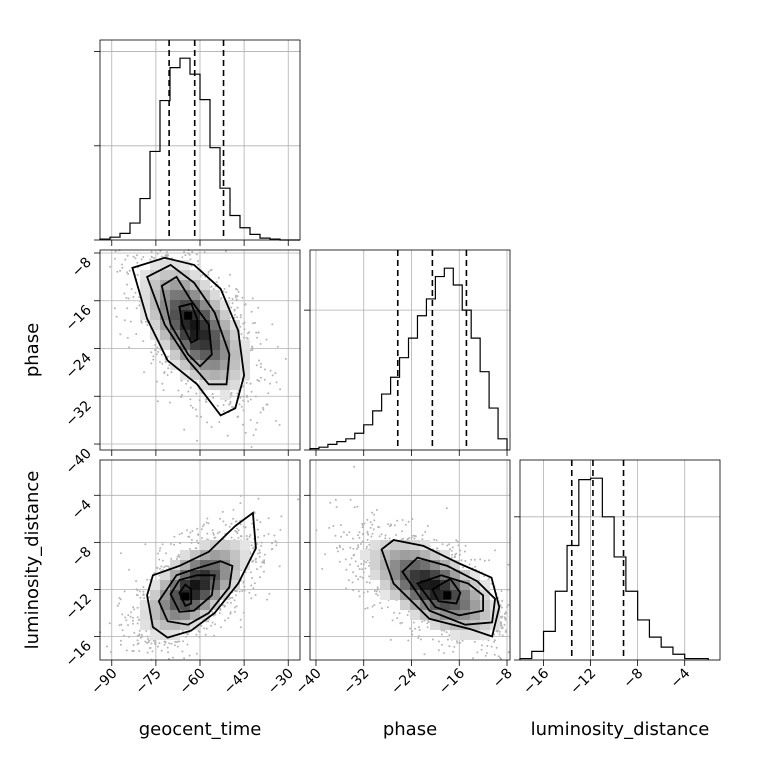 The width and height of the screenshot is (760, 760). I want to click on x-tick-label-phase: −40, so click(309, 682).